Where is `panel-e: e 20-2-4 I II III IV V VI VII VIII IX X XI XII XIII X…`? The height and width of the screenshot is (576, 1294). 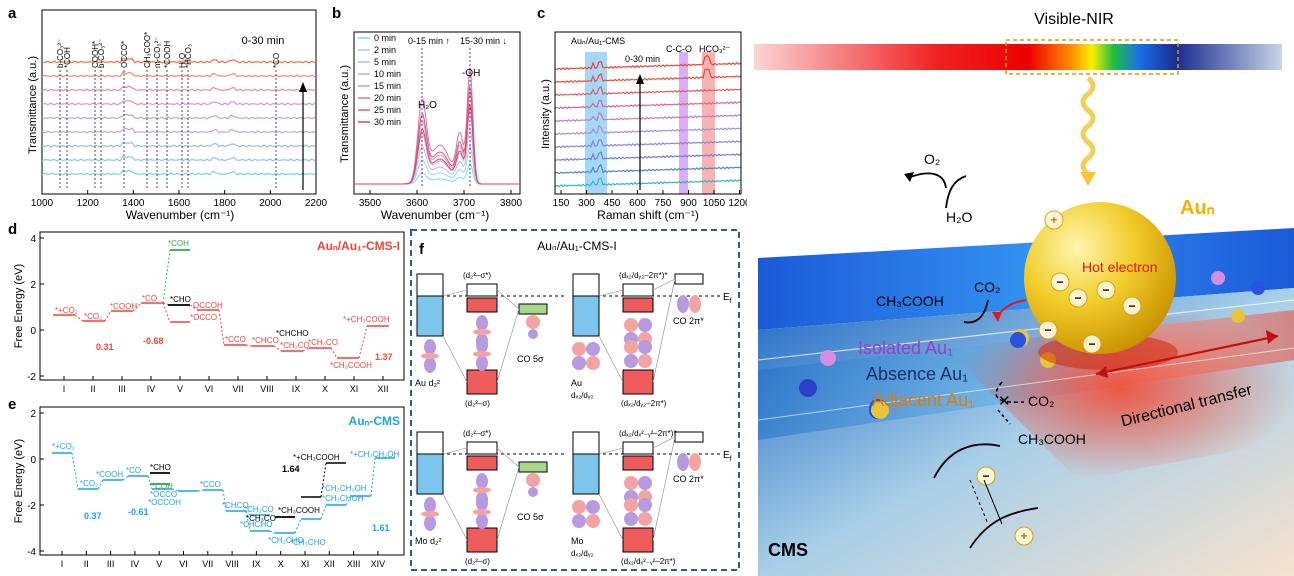
panel-e: e 20-2-4 I II III IV V VI VII VIII IX X XI XII XIII X… is located at coordinates (206, 482).